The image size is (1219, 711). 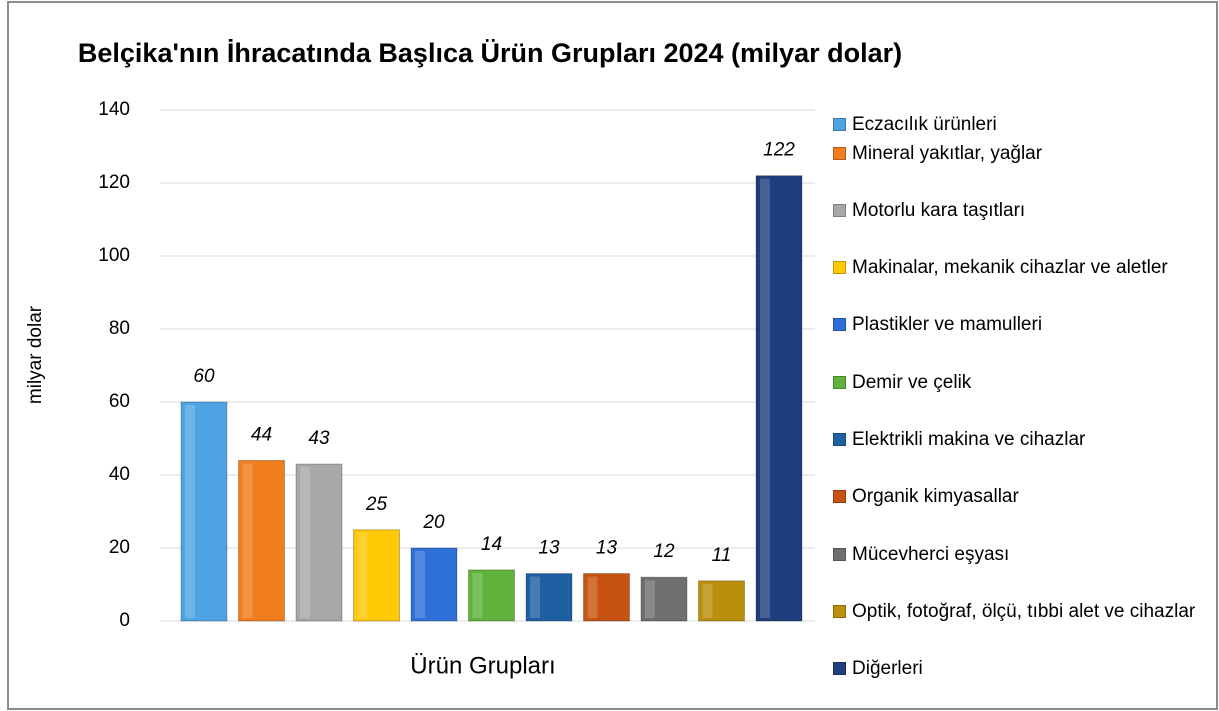 What do you see at coordinates (664, 551) in the screenshot?
I see `data-label: 12` at bounding box center [664, 551].